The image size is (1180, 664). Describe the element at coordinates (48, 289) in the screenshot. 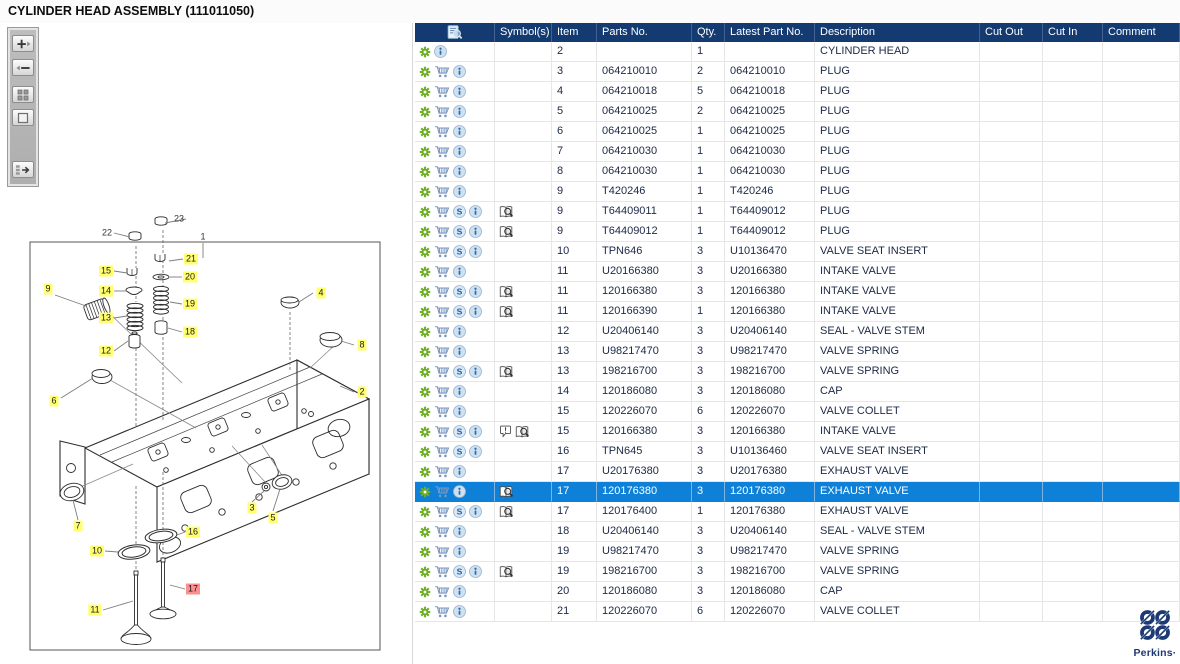

I see `diagram-callout-9: 9` at that location.